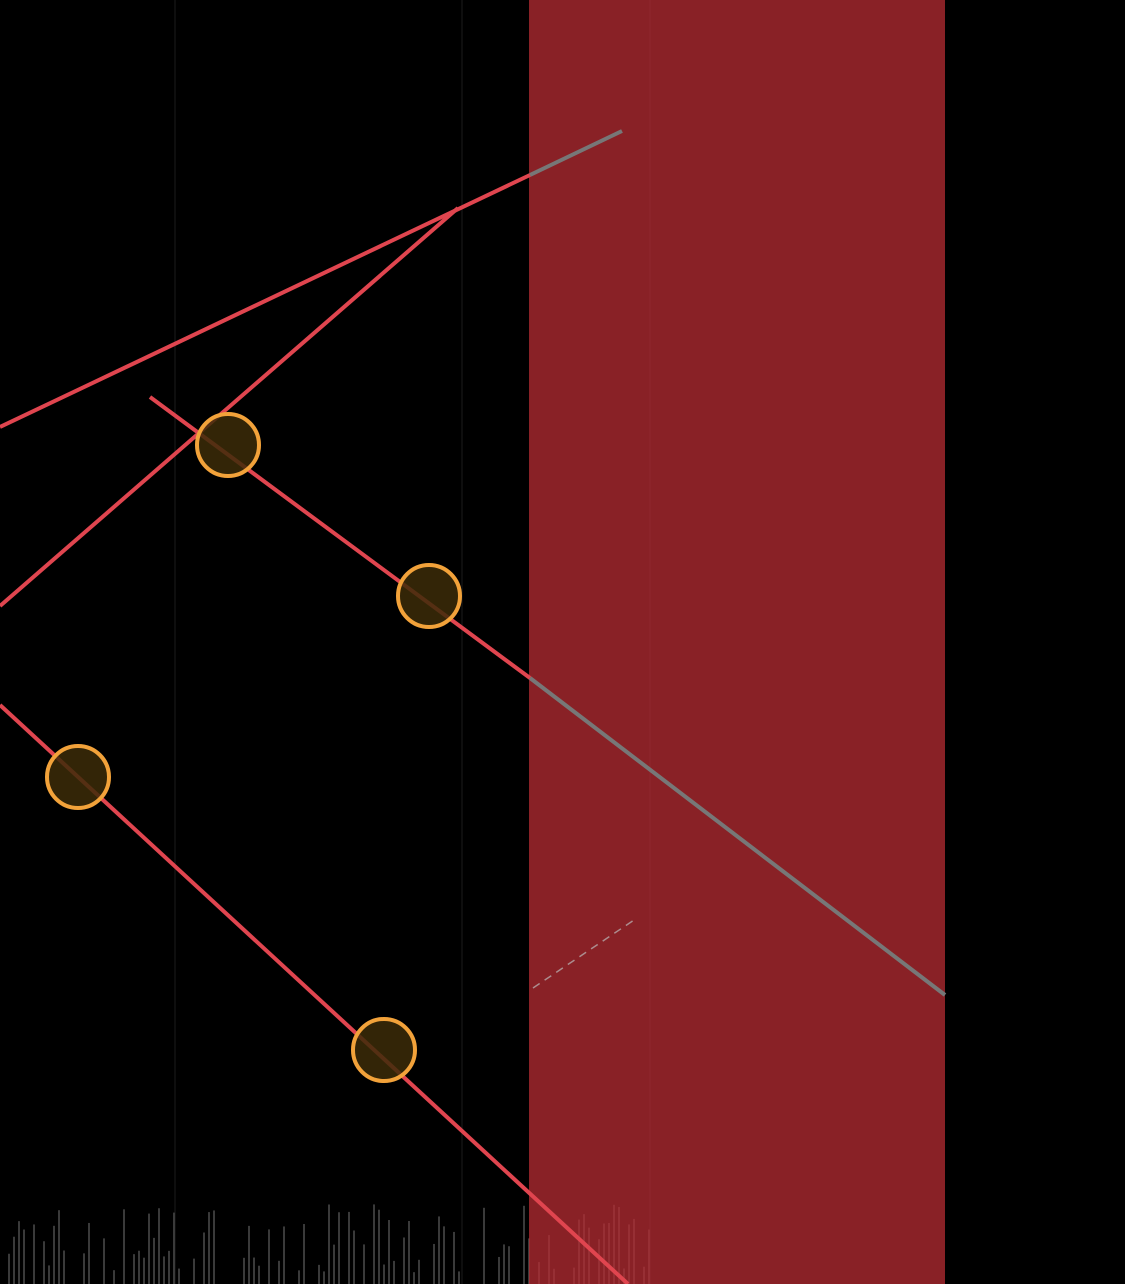 This screenshot has height=1284, width=1125. I want to click on upper-trendline-extension, so click(576, 153).